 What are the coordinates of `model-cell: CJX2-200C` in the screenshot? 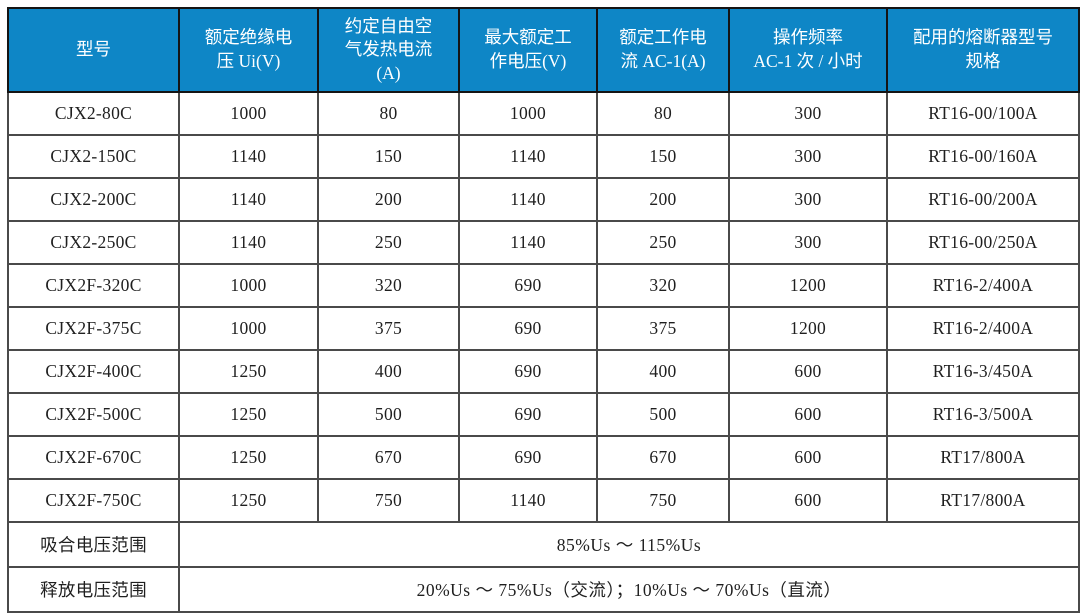 It's located at (93, 199).